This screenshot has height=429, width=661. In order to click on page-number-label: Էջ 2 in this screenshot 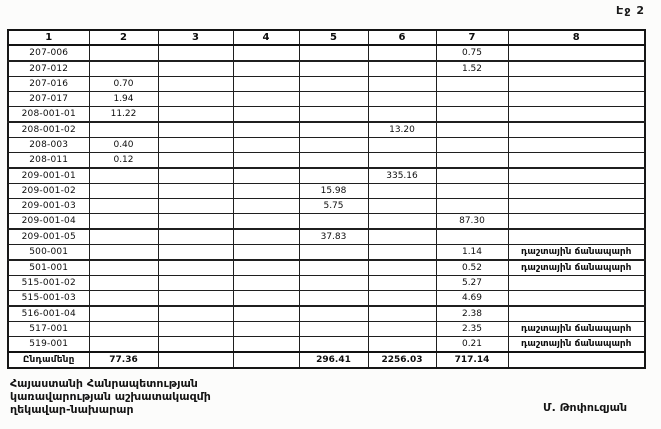, I will do `click(630, 10)`.